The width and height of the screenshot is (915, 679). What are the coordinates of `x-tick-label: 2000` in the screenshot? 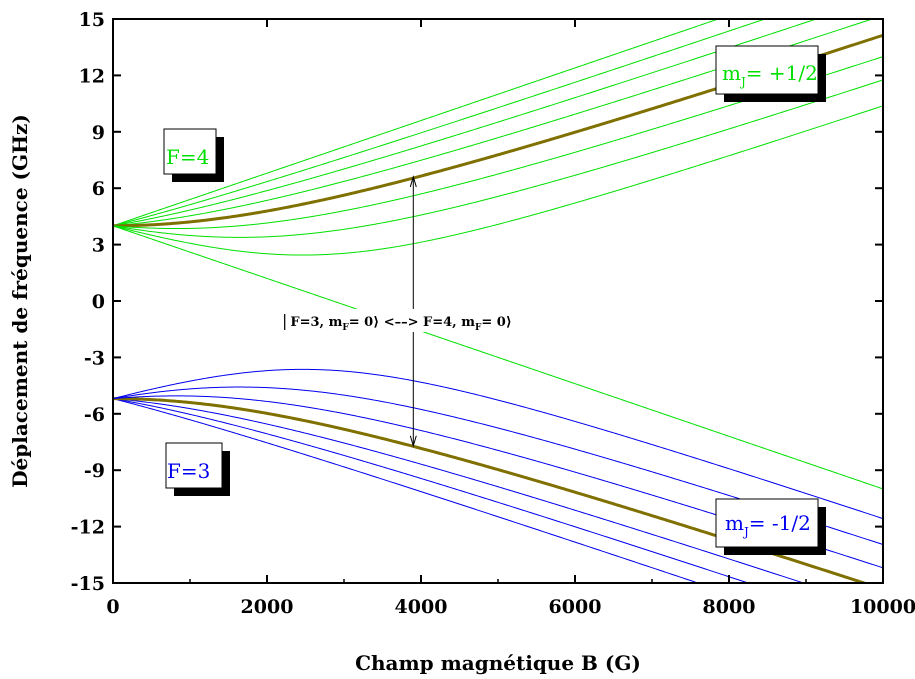 It's located at (267, 607).